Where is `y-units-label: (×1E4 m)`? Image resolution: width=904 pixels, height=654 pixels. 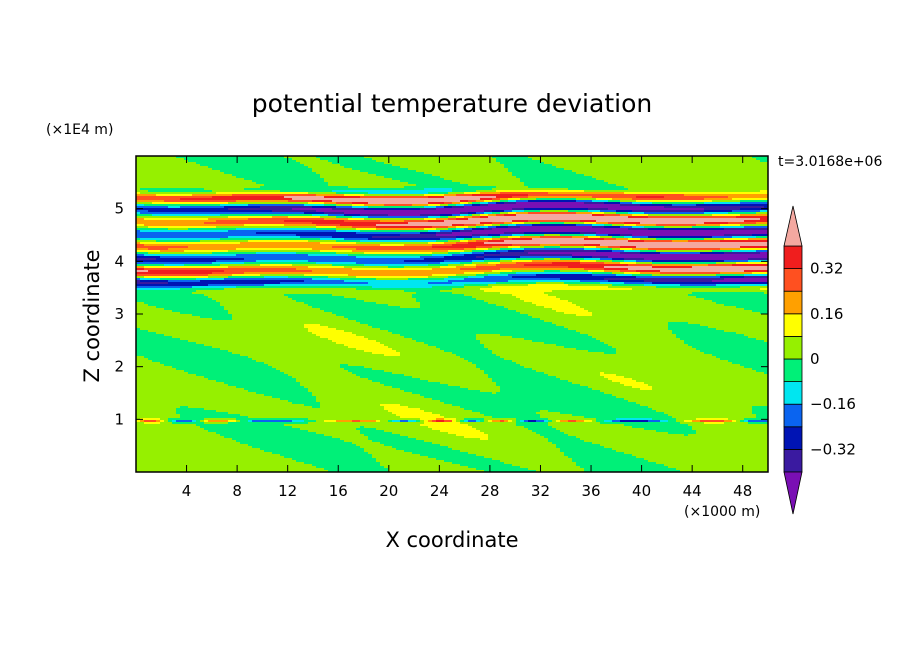 y-units-label: (×1E4 m) is located at coordinates (79, 130).